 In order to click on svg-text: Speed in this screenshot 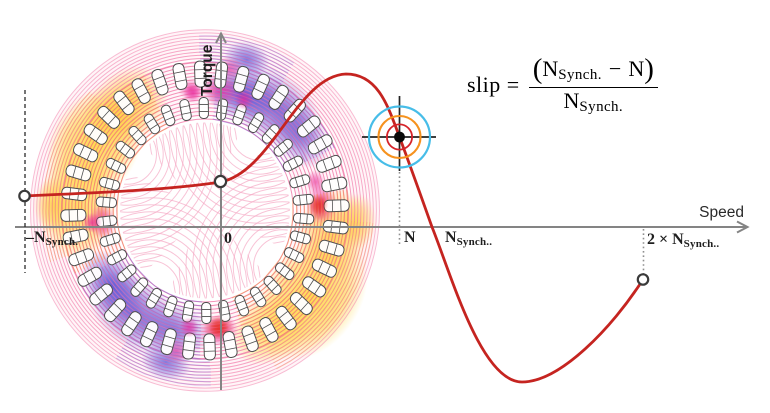, I will do `click(721, 212)`.